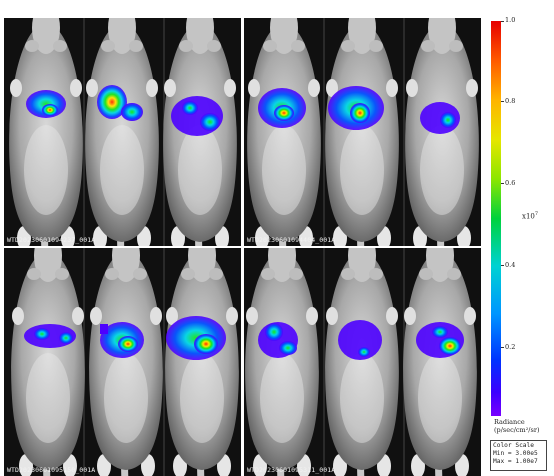 The height and width of the screenshot is (476, 554). Describe the element at coordinates (291, 470) in the screenshot. I see `panel-label: WTD20230601095311_001A` at that location.